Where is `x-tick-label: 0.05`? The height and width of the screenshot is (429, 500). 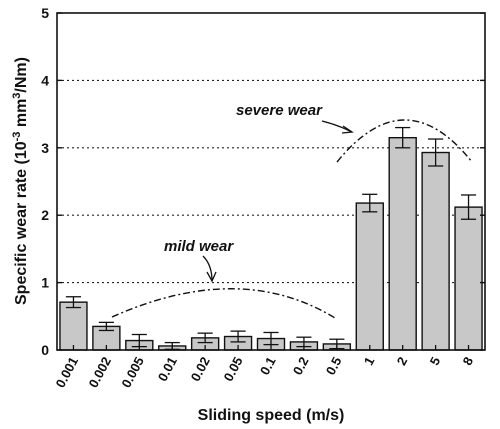
x-tick-label: 0.05 is located at coordinates (233, 368).